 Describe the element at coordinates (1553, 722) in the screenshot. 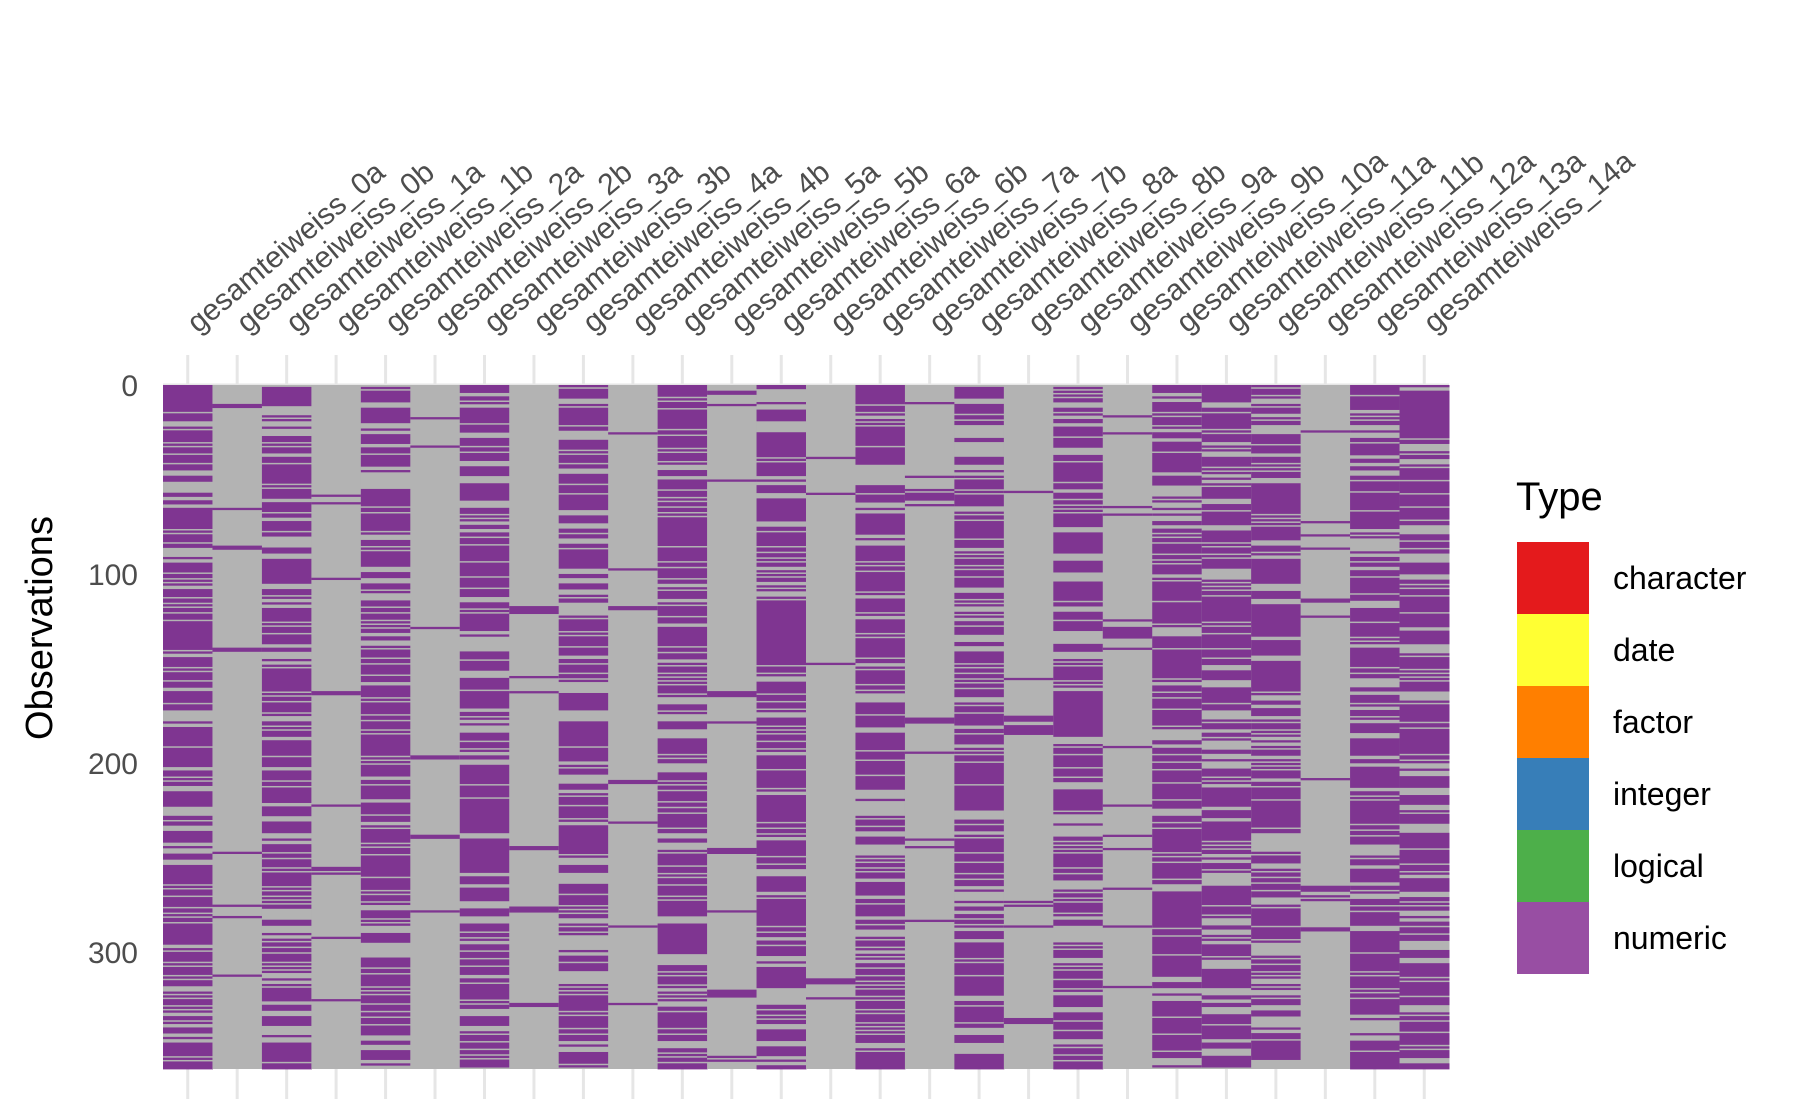

I see `legend-key-factor` at that location.